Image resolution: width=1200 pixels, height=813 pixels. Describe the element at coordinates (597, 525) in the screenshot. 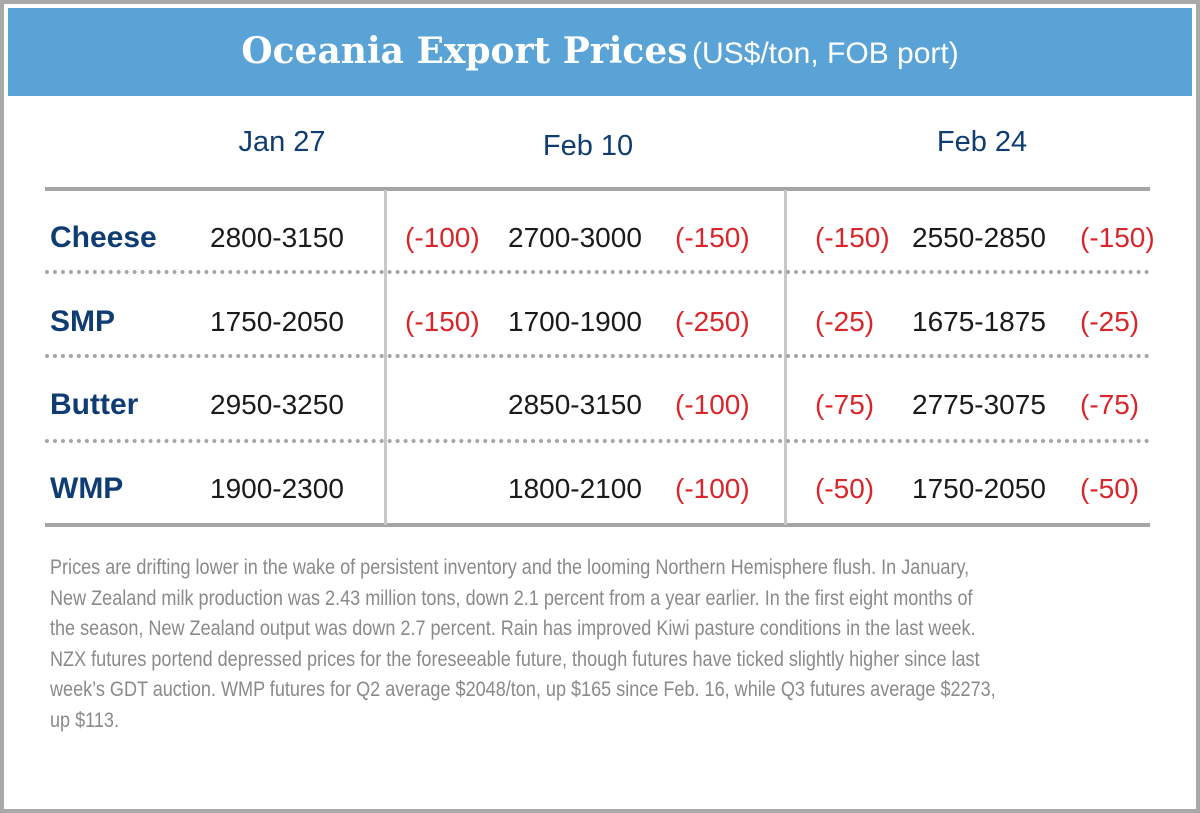

I see `bottom-rule` at that location.